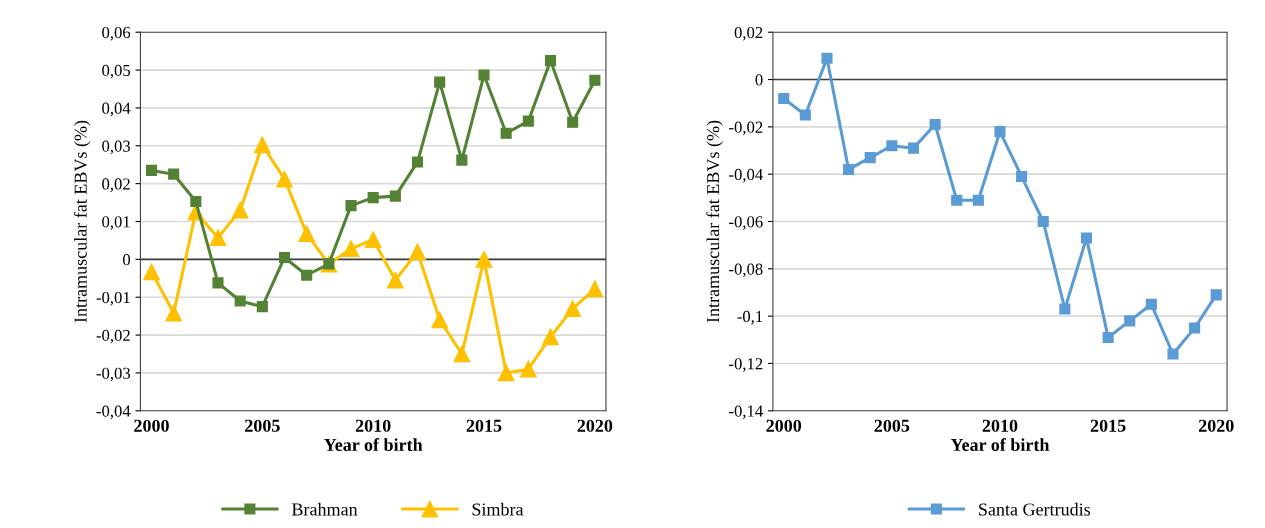 The height and width of the screenshot is (528, 1265). I want to click on y-tick-label: -0,06, so click(746, 223).